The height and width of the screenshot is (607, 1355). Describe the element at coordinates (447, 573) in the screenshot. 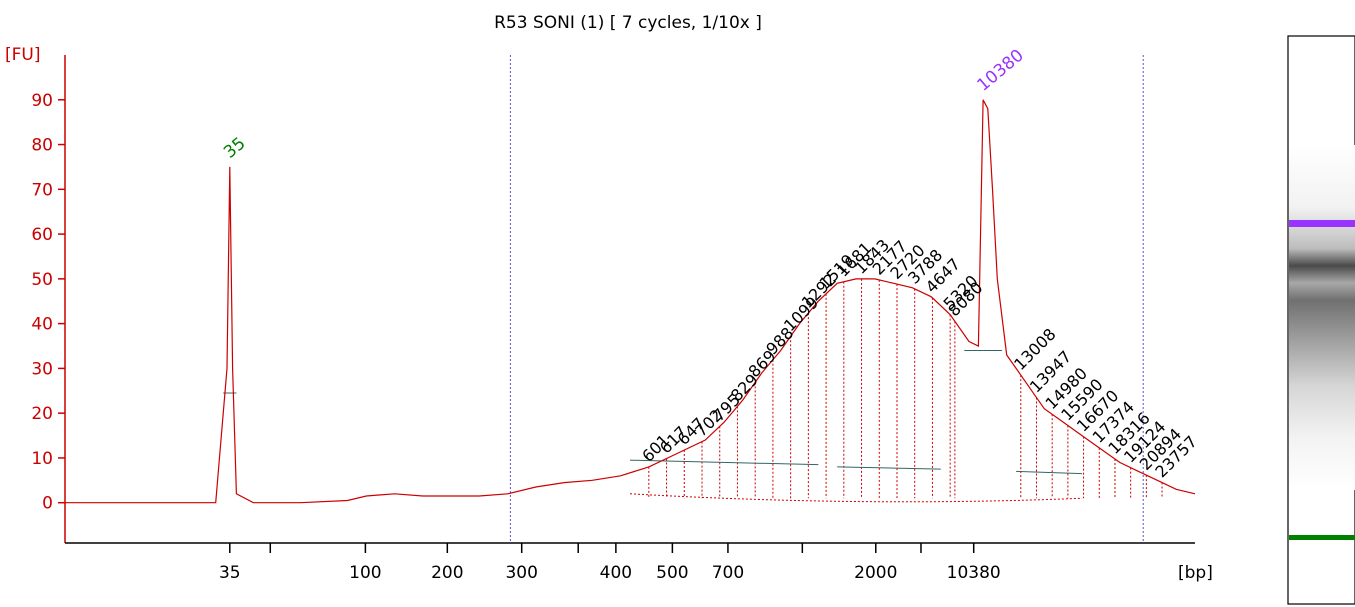

I see `x-tick-label-2: 200` at that location.